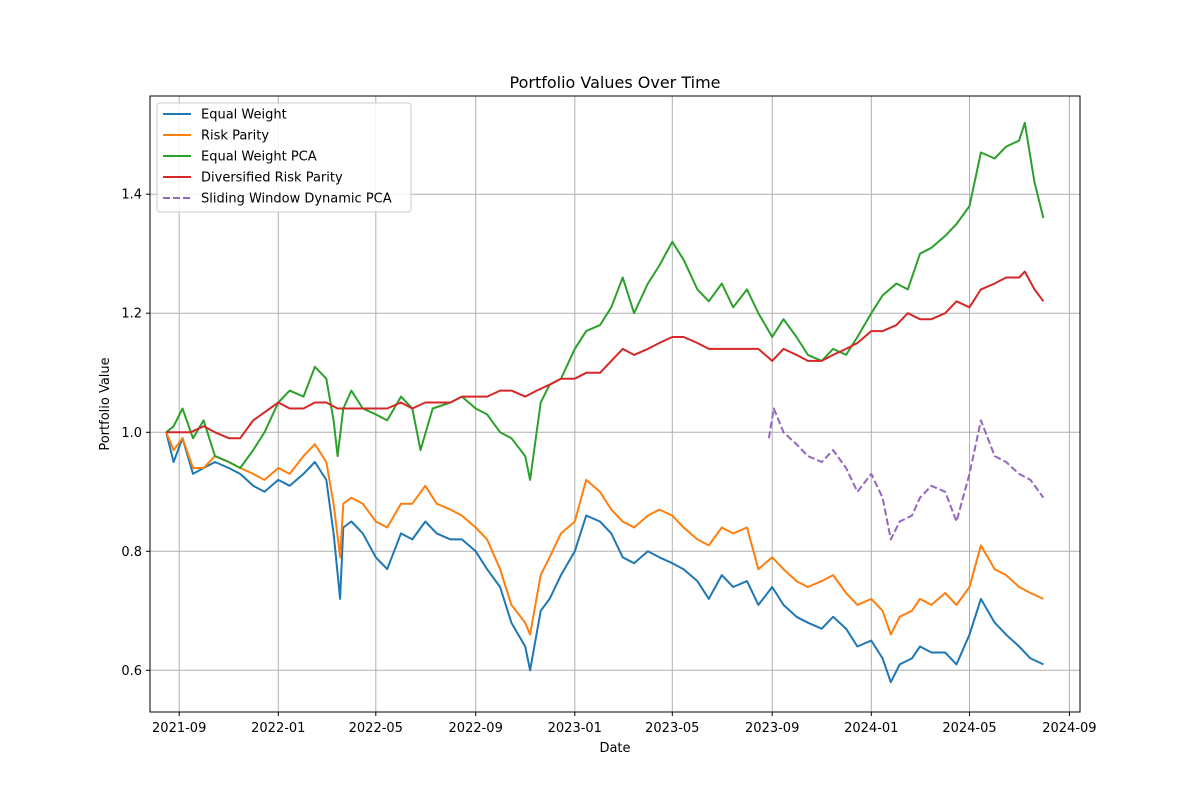 The image size is (1200, 800). Describe the element at coordinates (131, 552) in the screenshot. I see `y-tick-label: 0.8` at that location.